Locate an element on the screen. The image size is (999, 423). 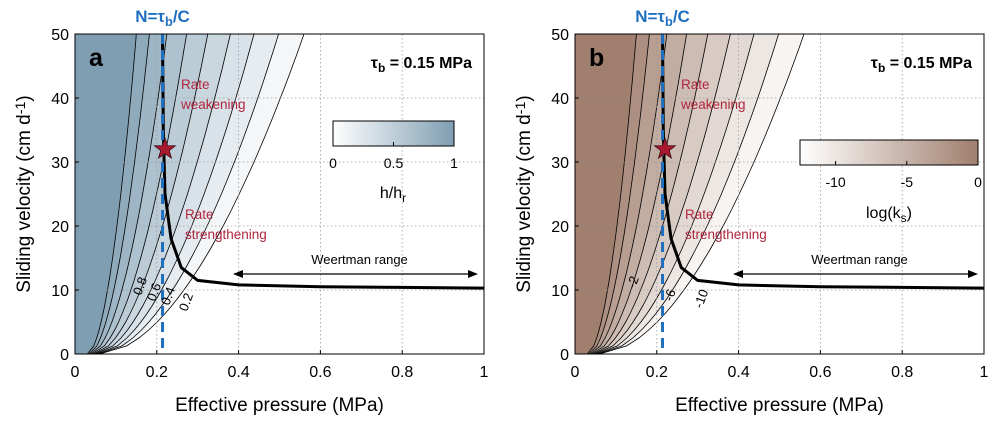
colorbar-tick-label: 0 is located at coordinates (978, 182).